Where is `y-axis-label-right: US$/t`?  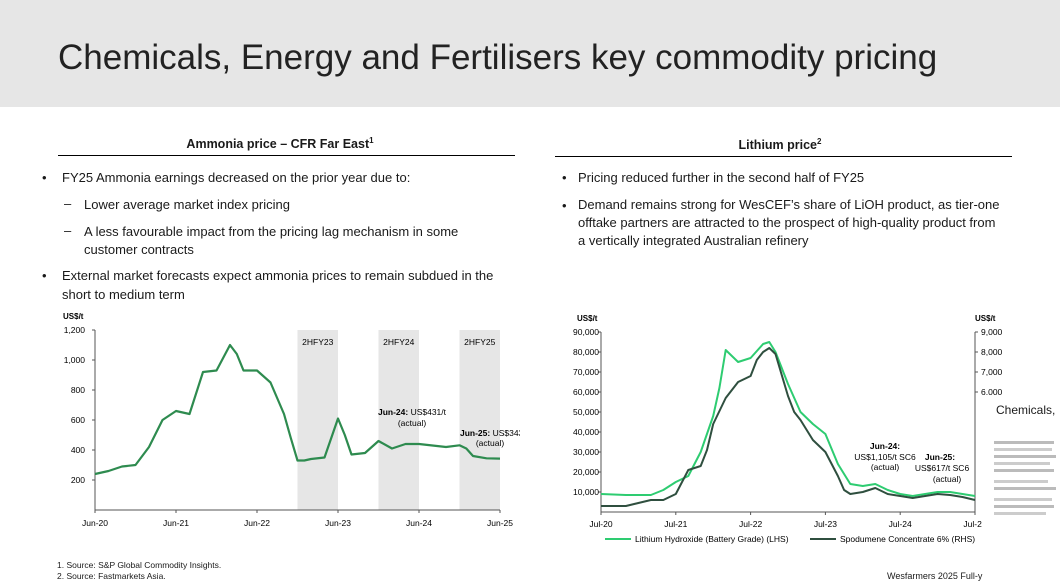
y-axis-label-right: US$/t is located at coordinates (985, 318).